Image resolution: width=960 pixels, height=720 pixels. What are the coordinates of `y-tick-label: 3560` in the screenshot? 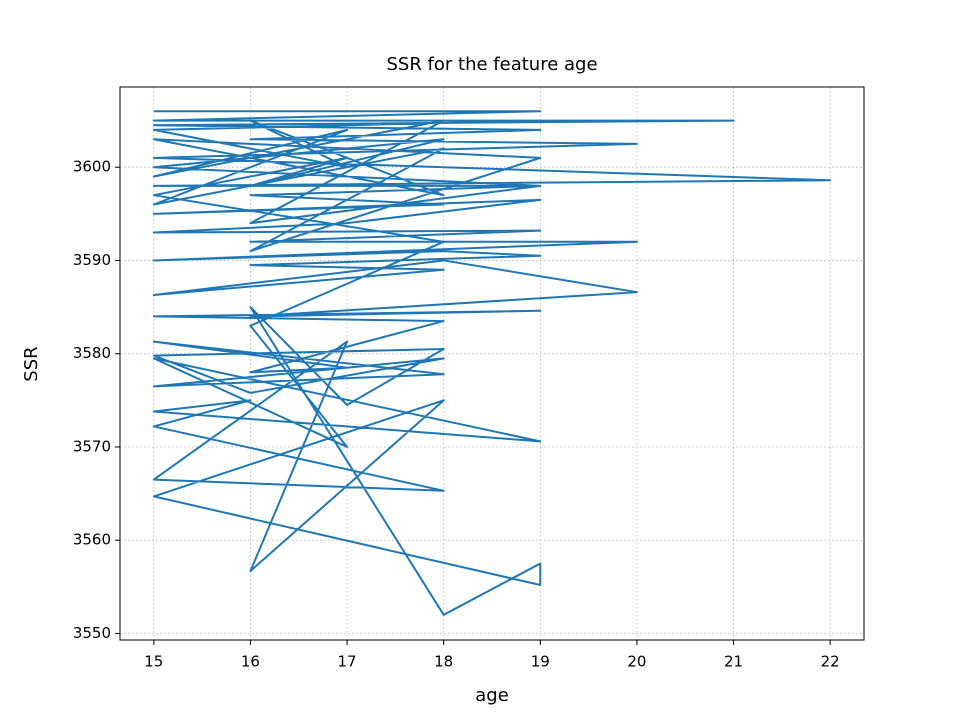 It's located at (92, 540).